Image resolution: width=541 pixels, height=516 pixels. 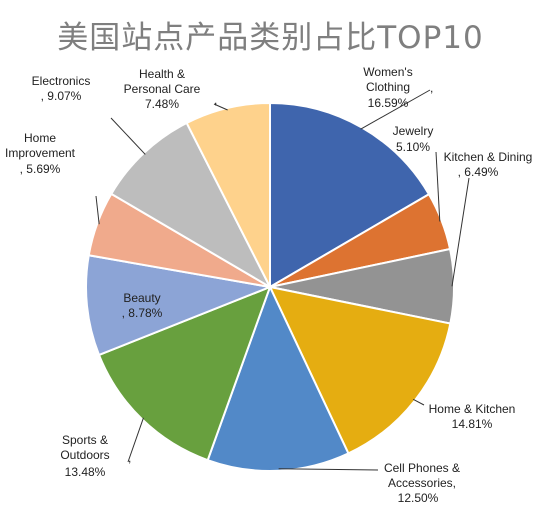 I want to click on pie-slice-cell-phones-and-accessories, so click(x=278, y=378).